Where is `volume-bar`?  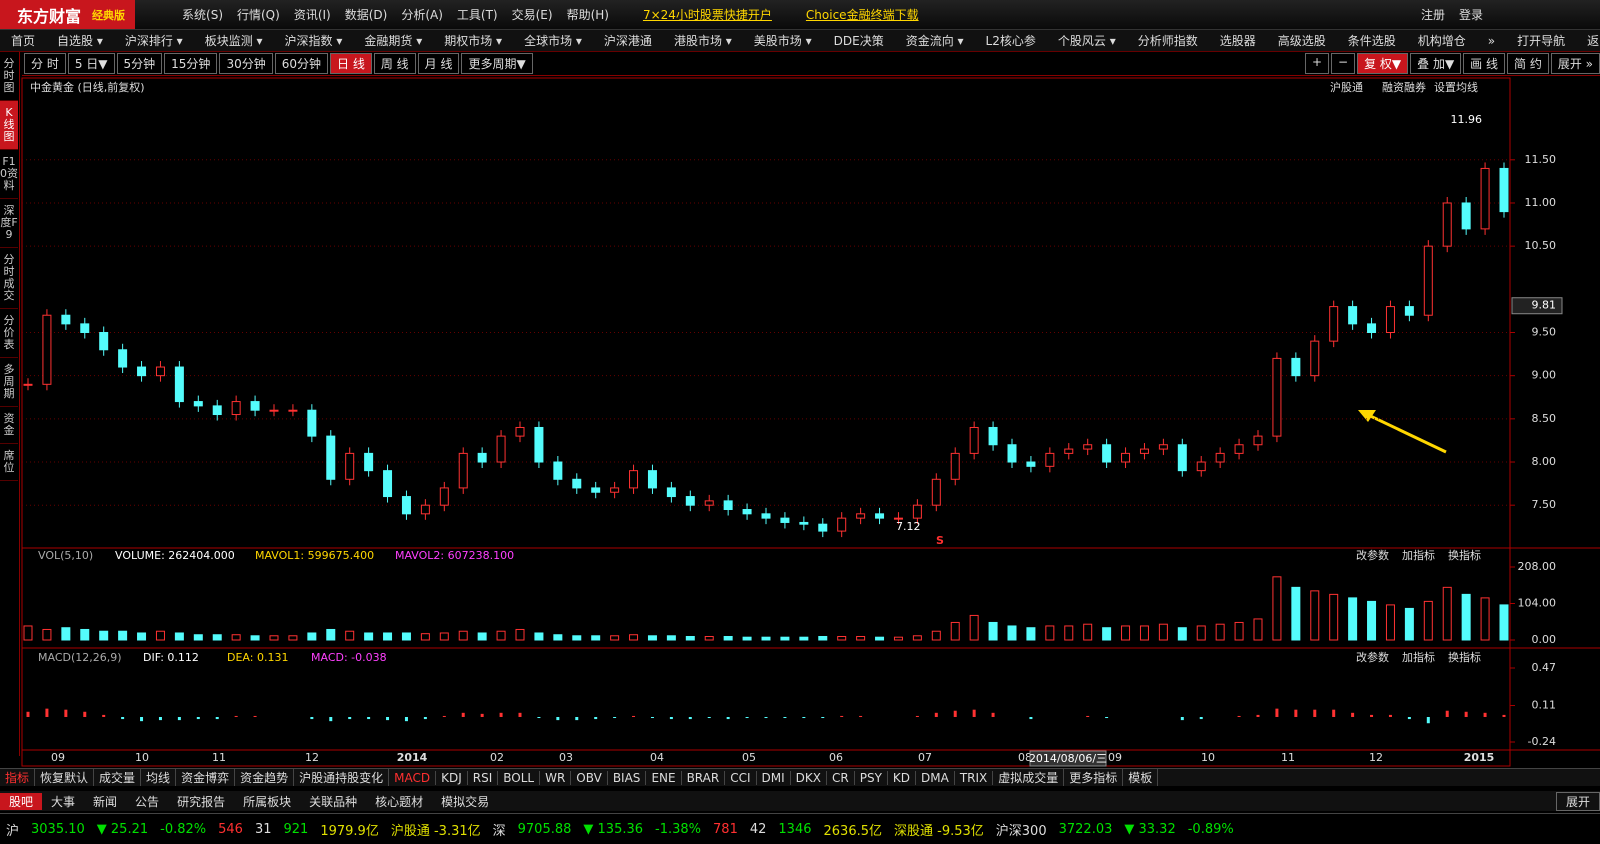 volume-bar is located at coordinates (955, 631).